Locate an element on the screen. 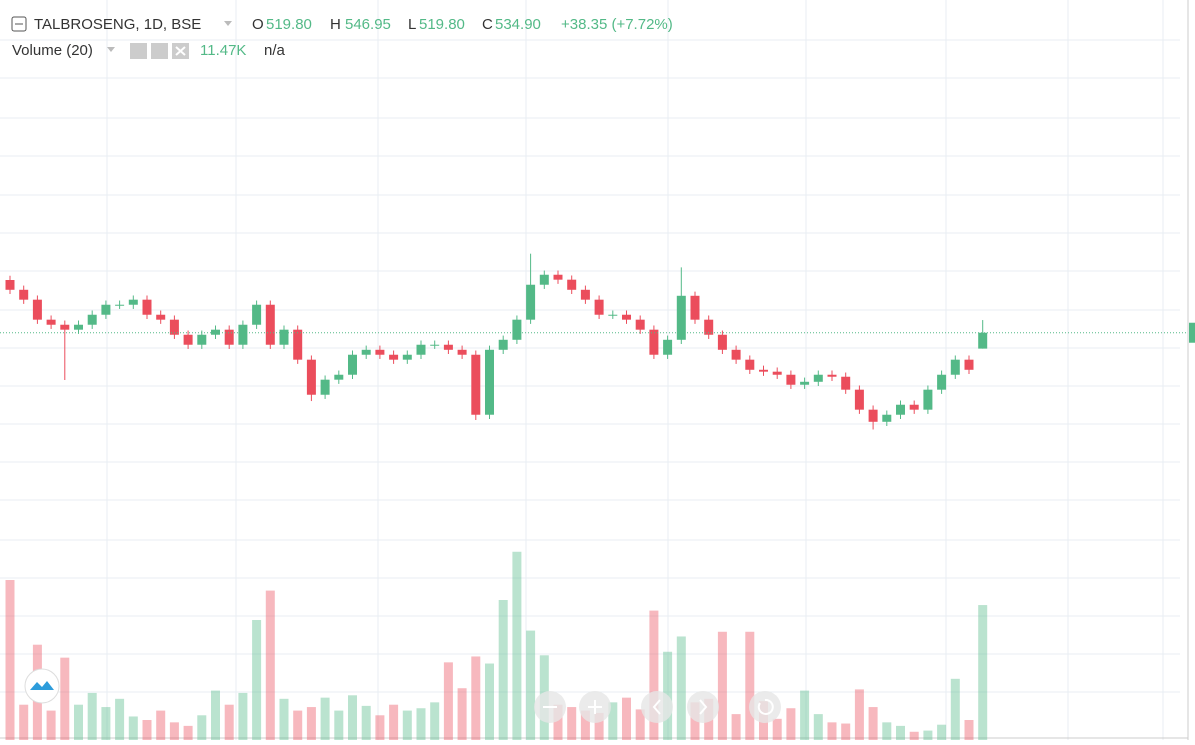 This screenshot has height=745, width=1195. logo is located at coordinates (42, 686).